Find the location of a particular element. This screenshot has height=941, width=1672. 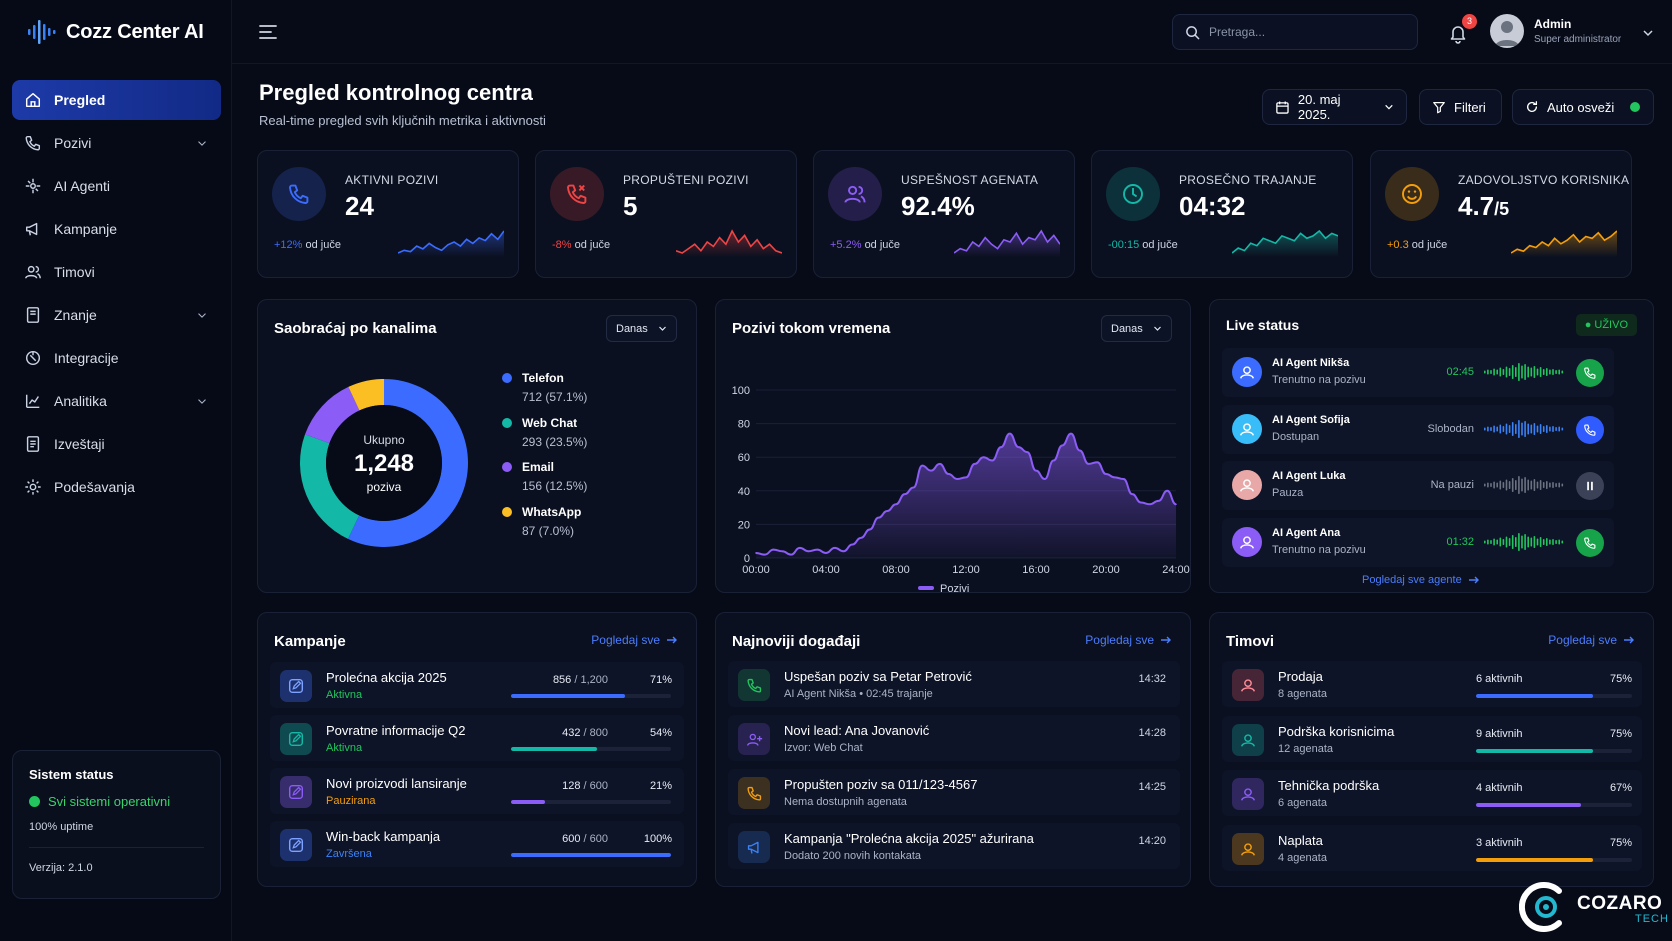

app-logo: Cozz Center AI is located at coordinates (115, 32).